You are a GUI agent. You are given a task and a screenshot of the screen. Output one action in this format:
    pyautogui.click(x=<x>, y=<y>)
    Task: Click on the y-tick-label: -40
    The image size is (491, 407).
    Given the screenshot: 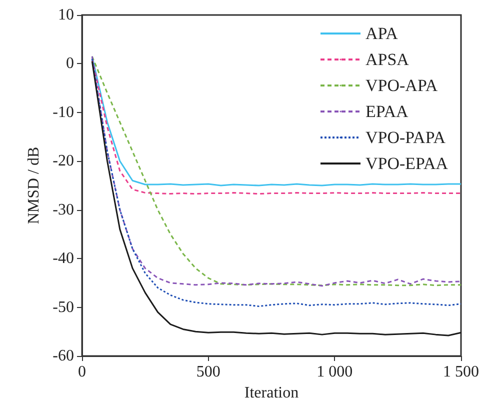 What is the action you would take?
    pyautogui.click(x=63, y=259)
    